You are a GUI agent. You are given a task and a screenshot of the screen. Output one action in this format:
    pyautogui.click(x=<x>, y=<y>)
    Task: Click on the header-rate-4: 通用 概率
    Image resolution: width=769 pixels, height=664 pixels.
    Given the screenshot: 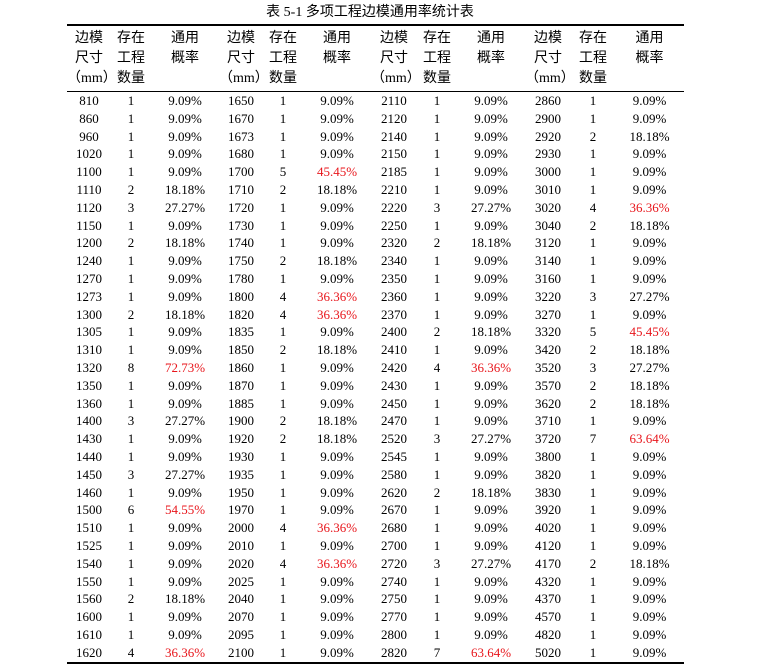 What is the action you would take?
    pyautogui.click(x=649, y=58)
    